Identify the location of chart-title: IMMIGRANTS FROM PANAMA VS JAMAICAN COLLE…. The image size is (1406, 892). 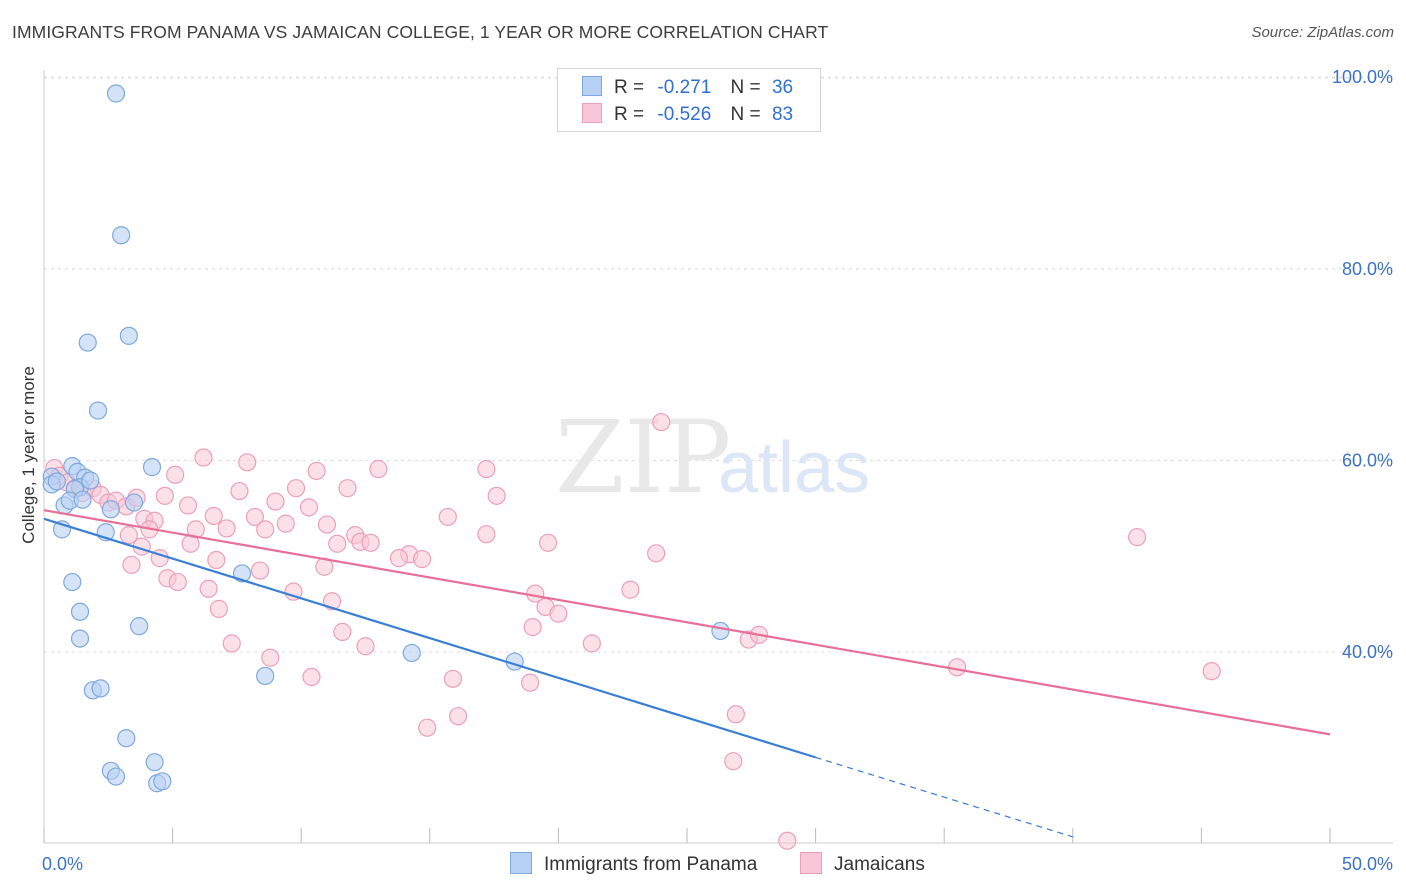
(420, 32).